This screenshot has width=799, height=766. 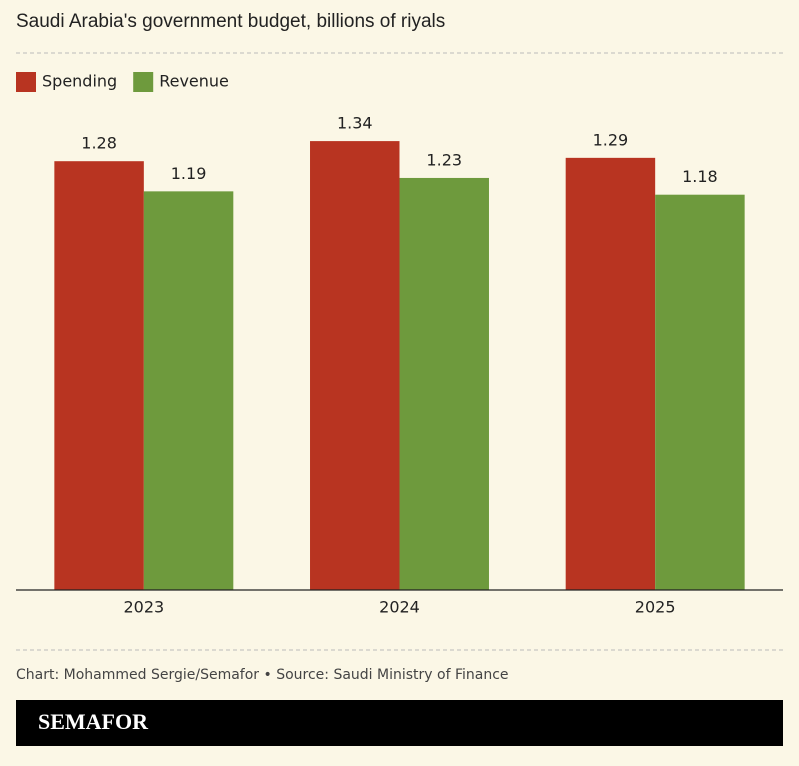 What do you see at coordinates (611, 139) in the screenshot?
I see `value-label: 1.29` at bounding box center [611, 139].